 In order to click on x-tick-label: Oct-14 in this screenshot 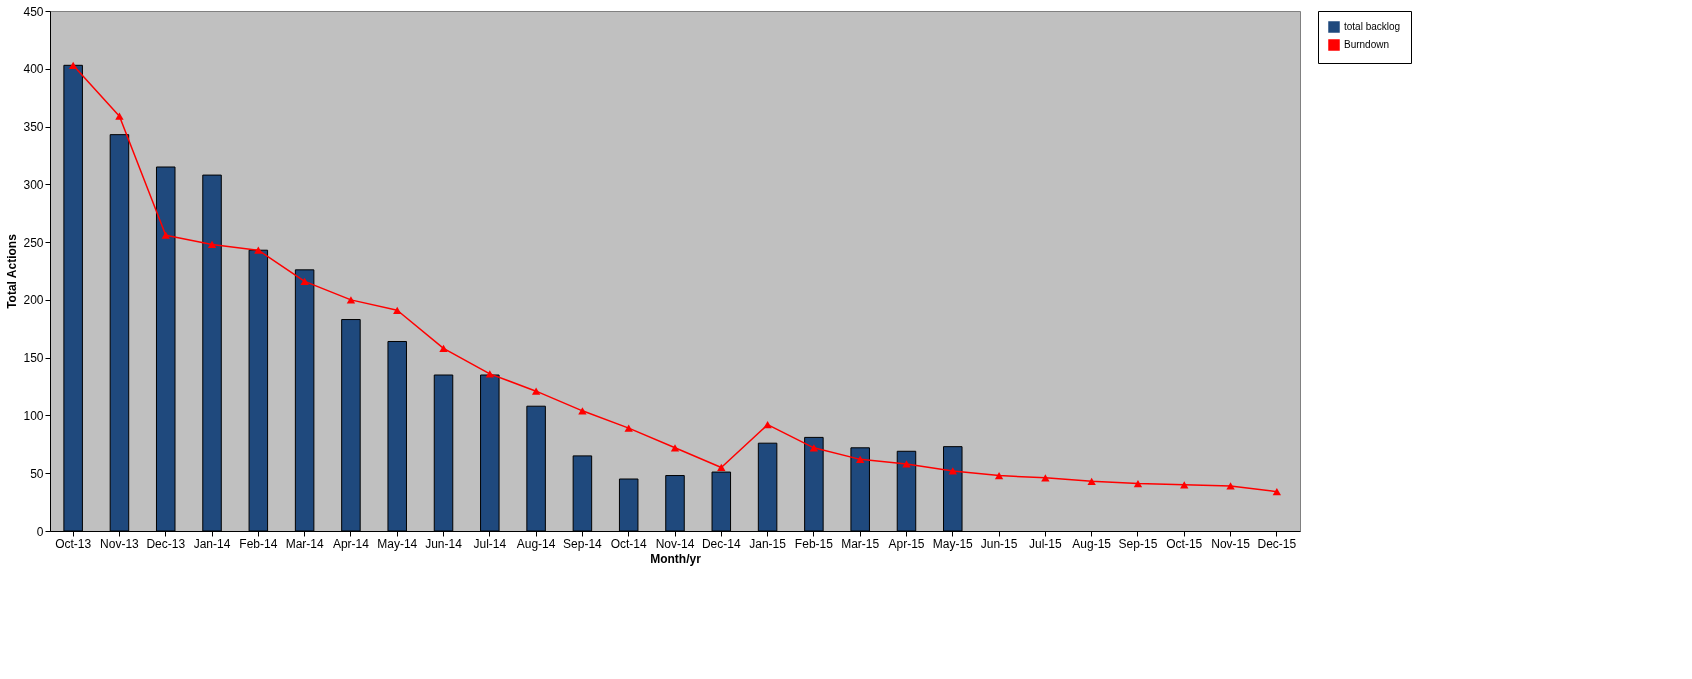, I will do `click(629, 543)`.